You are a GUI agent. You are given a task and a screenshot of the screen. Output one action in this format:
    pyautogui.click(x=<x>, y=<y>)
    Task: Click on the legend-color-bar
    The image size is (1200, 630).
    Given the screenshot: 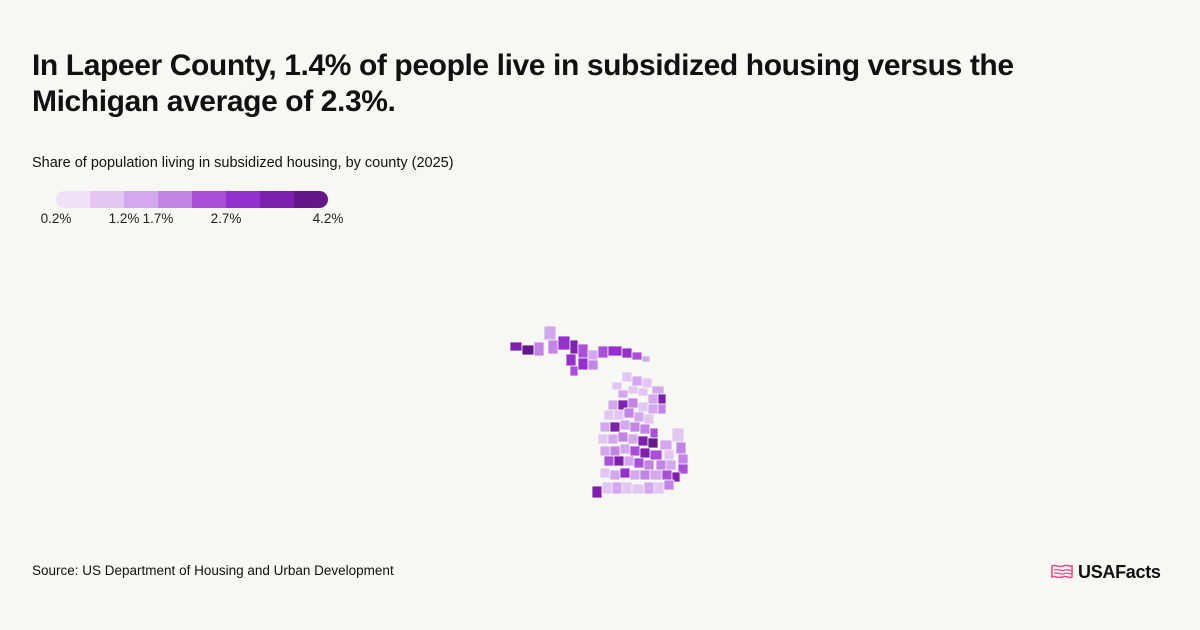 What is the action you would take?
    pyautogui.click(x=192, y=199)
    